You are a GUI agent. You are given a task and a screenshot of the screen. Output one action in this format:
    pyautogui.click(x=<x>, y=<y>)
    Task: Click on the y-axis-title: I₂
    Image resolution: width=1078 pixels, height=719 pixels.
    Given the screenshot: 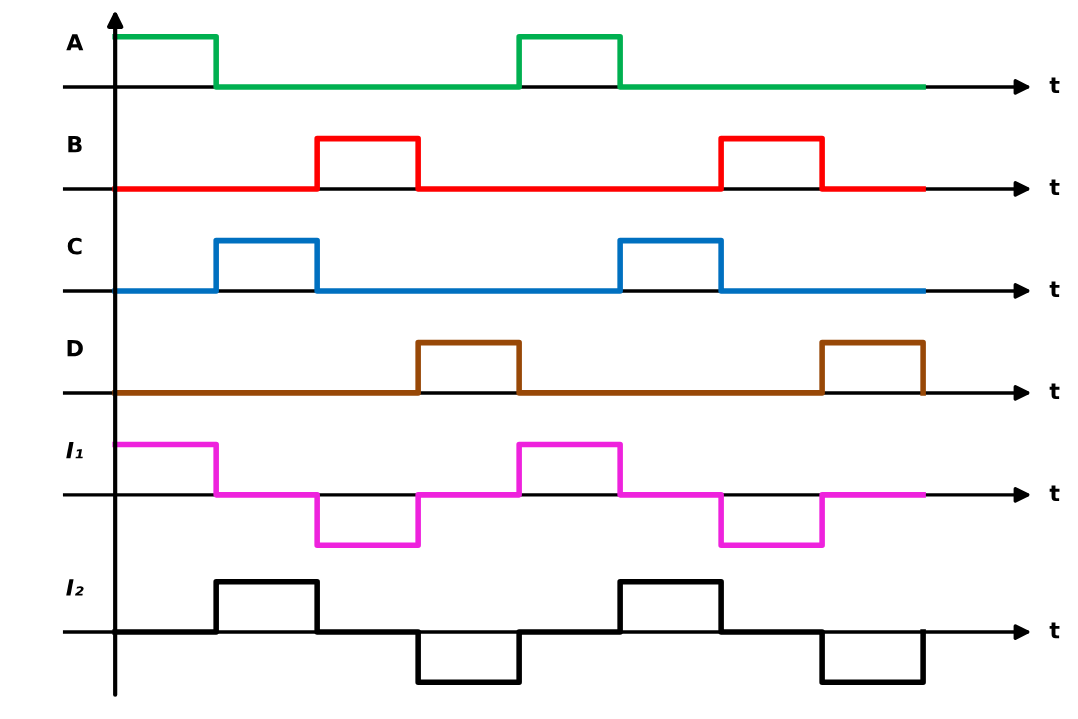 What is the action you would take?
    pyautogui.click(x=75, y=587)
    